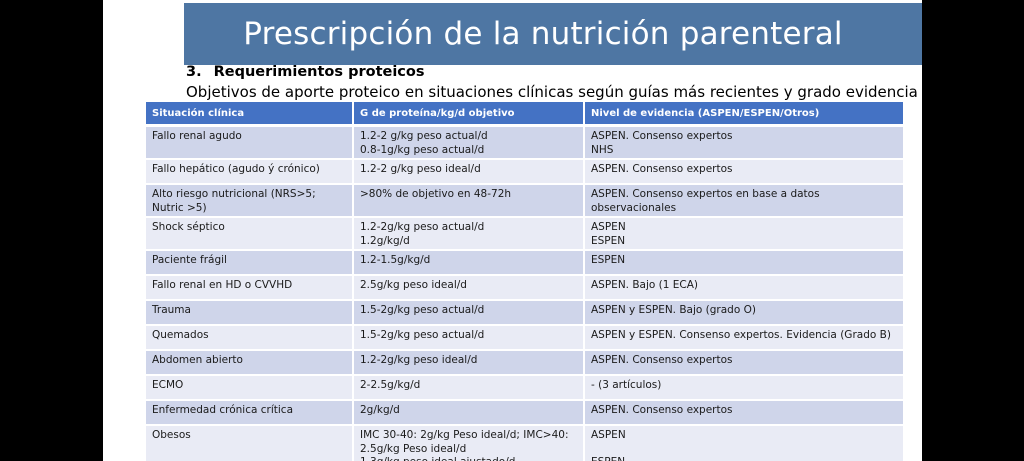 This screenshot has width=1024, height=461. I want to click on protein-line: >80% de objetivo en 48-72h, so click(436, 194).